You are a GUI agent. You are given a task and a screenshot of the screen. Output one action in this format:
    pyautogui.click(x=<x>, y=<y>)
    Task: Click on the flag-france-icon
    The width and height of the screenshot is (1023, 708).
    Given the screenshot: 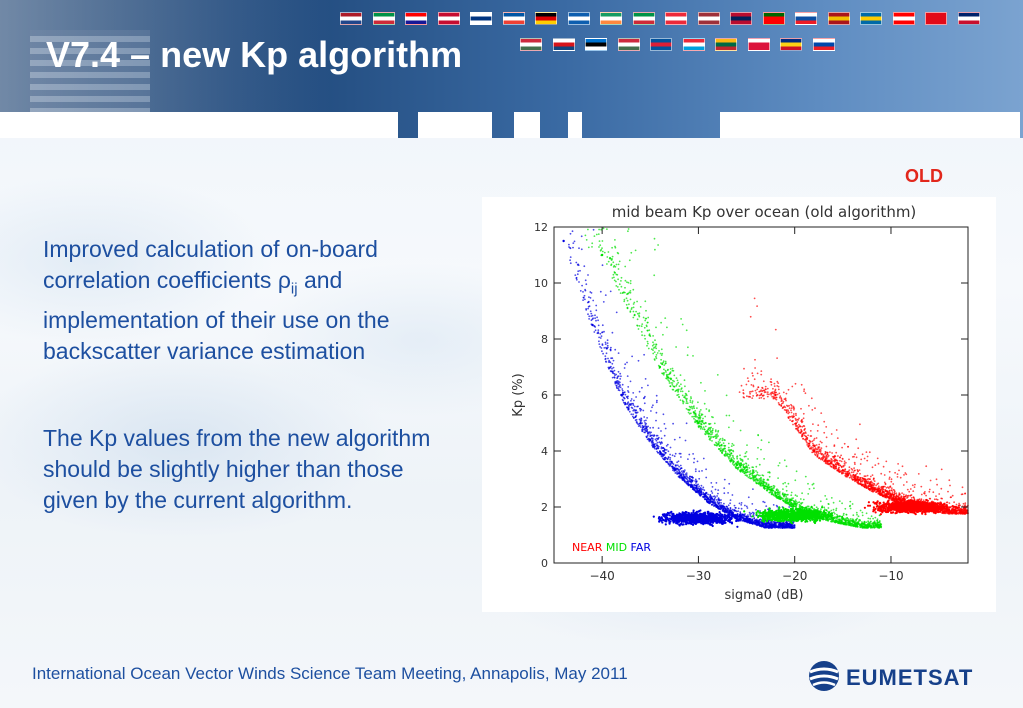 What is the action you would take?
    pyautogui.click(x=513, y=18)
    